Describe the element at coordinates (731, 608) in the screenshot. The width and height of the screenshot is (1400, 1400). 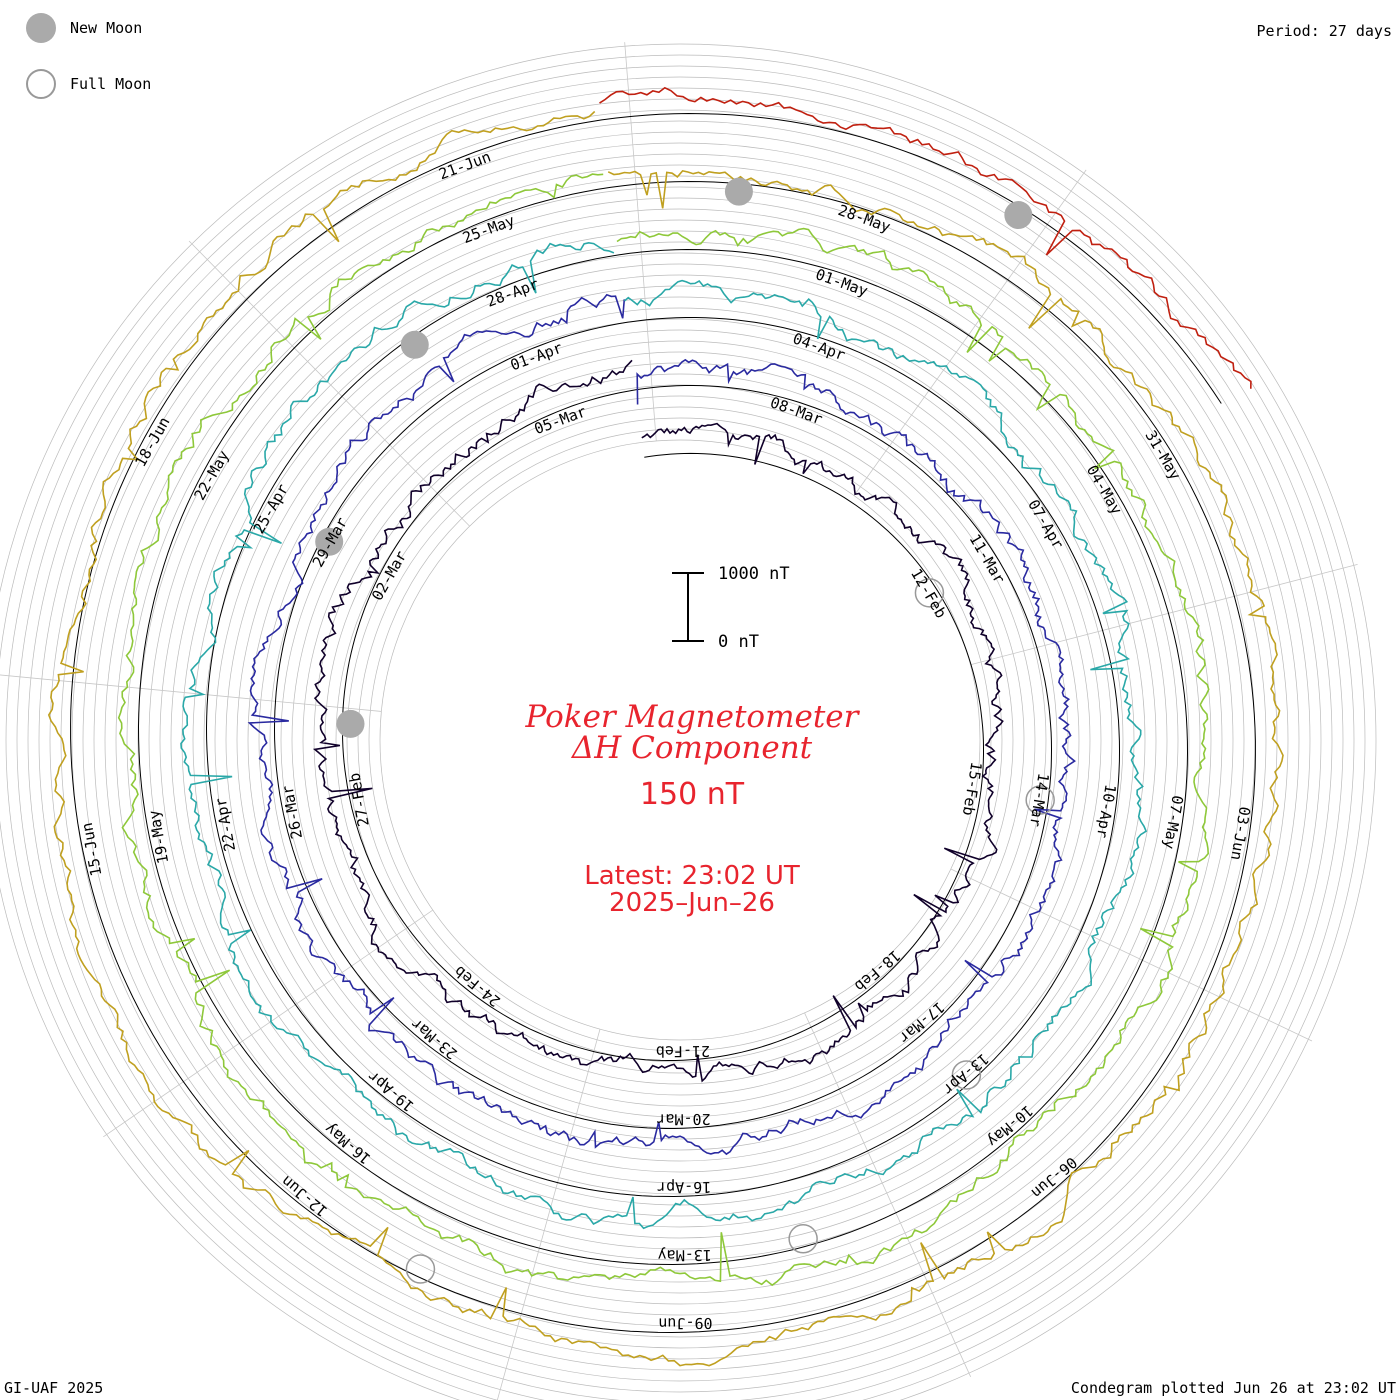
I see `scale-bar: 1000 nT 0 nT` at that location.